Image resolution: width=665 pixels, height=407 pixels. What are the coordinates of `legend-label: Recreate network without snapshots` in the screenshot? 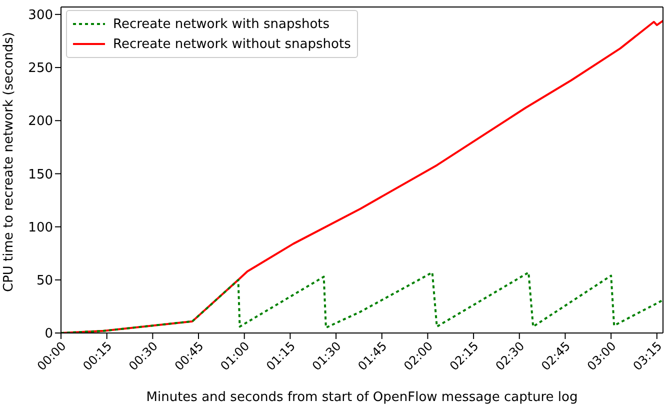 It's located at (232, 44).